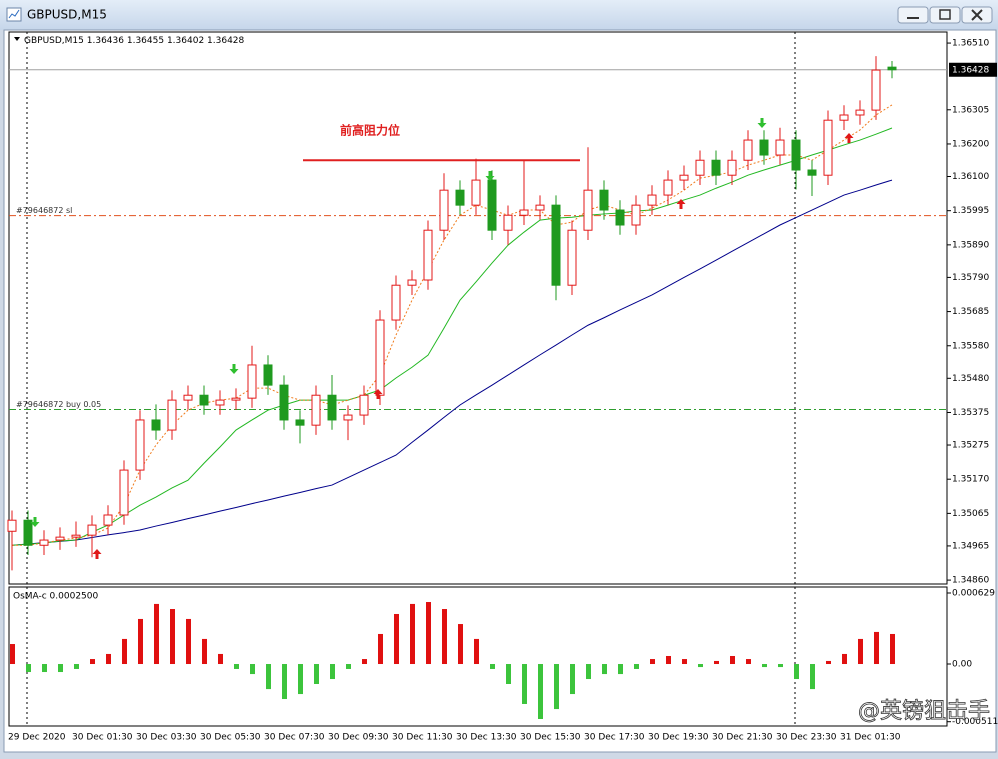 The image size is (998, 759). Describe the element at coordinates (970, 177) in the screenshot. I see `y-tick-label: 1.36100` at that location.